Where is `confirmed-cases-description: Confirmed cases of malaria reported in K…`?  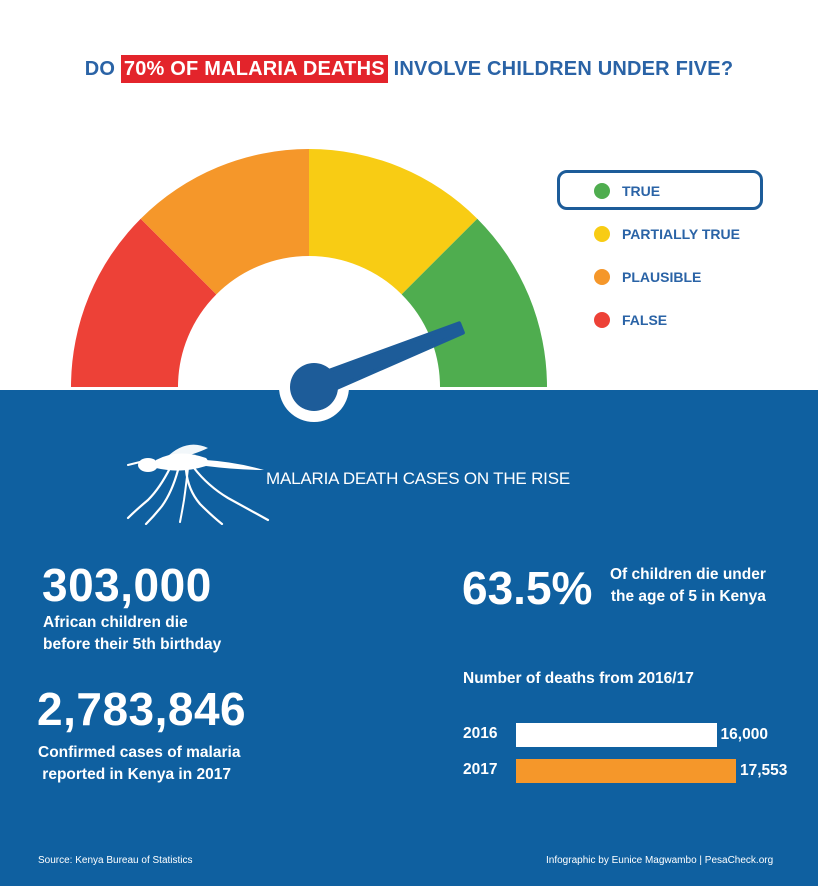
confirmed-cases-description: Confirmed cases of malaria reported in K… is located at coordinates (139, 764).